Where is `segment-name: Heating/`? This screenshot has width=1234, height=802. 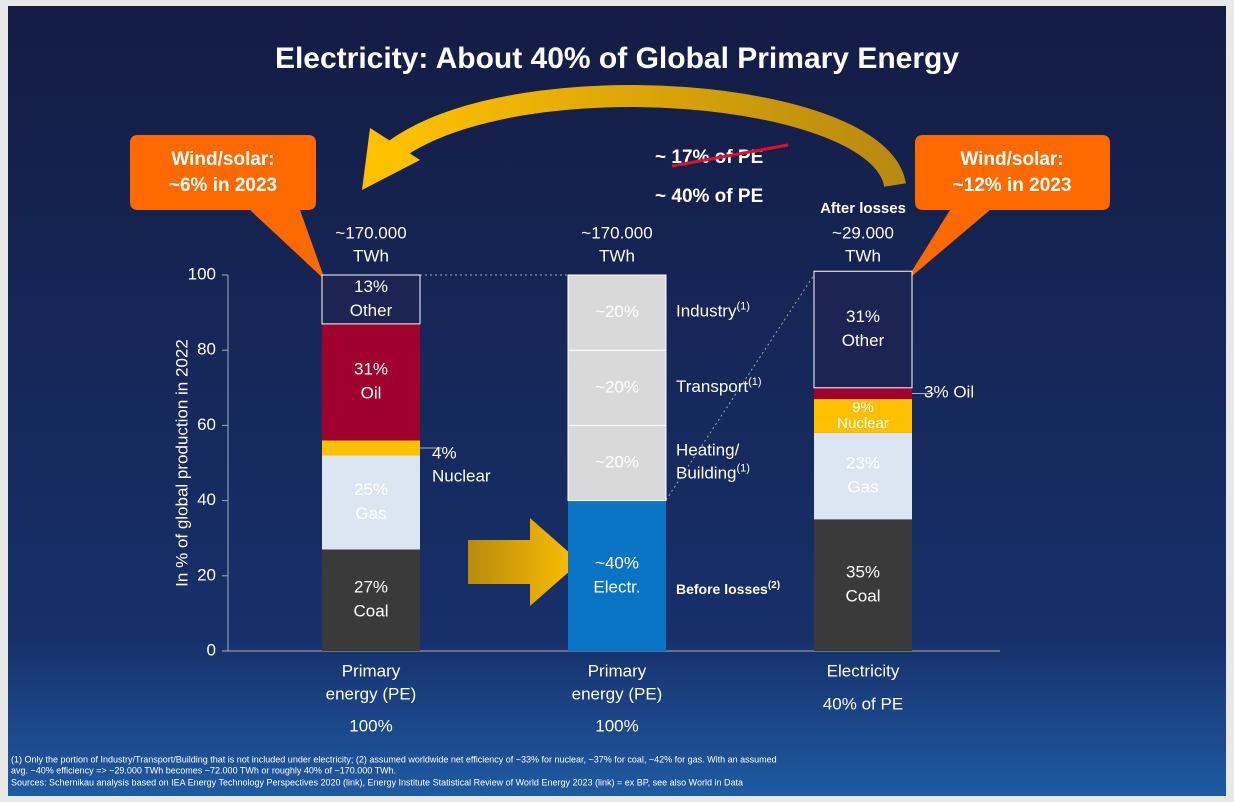
segment-name: Heating/ is located at coordinates (708, 450).